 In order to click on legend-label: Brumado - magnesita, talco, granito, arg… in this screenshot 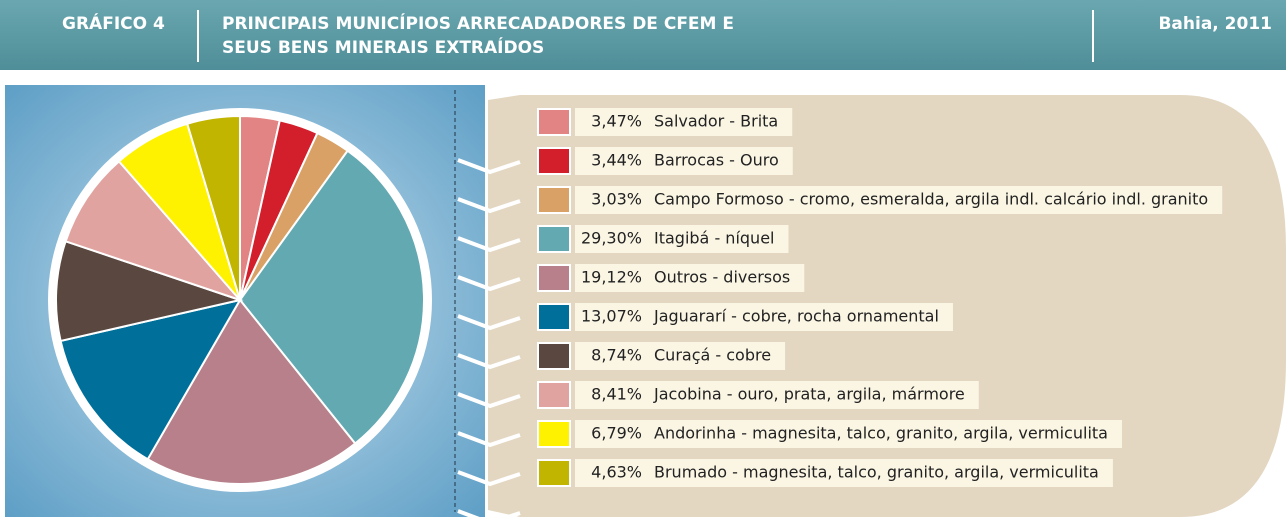, I will do `click(876, 472)`.